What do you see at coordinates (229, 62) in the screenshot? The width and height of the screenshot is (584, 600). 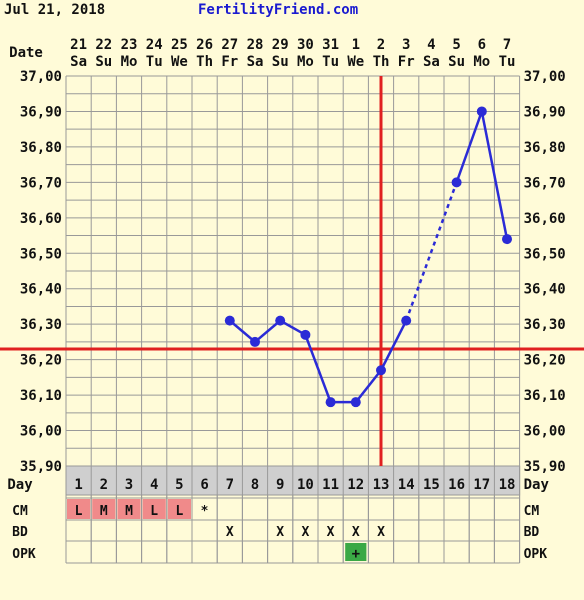 I see `weekday-label: Fr` at bounding box center [229, 62].